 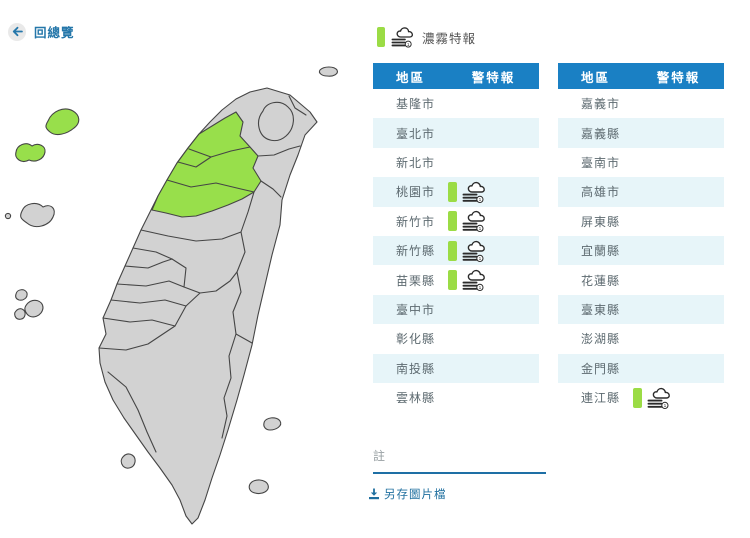 I want to click on table-body: 基隆市臺北市新北市桃園市新竹市新竹縣苗栗縣臺中市彰化縣南投縣雲林縣, so click(x=456, y=250).